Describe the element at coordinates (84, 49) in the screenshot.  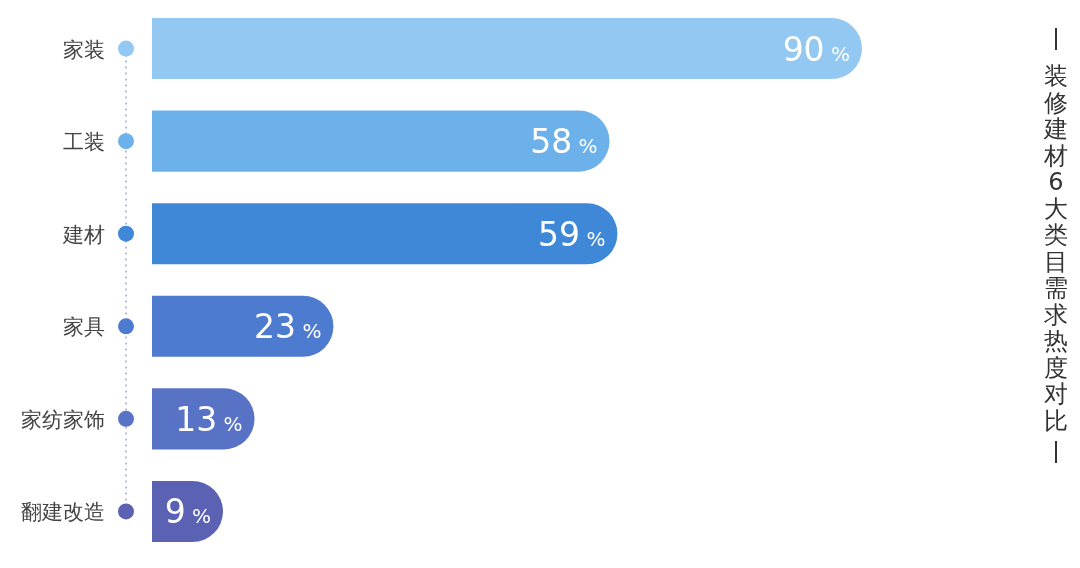
I see `y-tick-label: 家装` at that location.